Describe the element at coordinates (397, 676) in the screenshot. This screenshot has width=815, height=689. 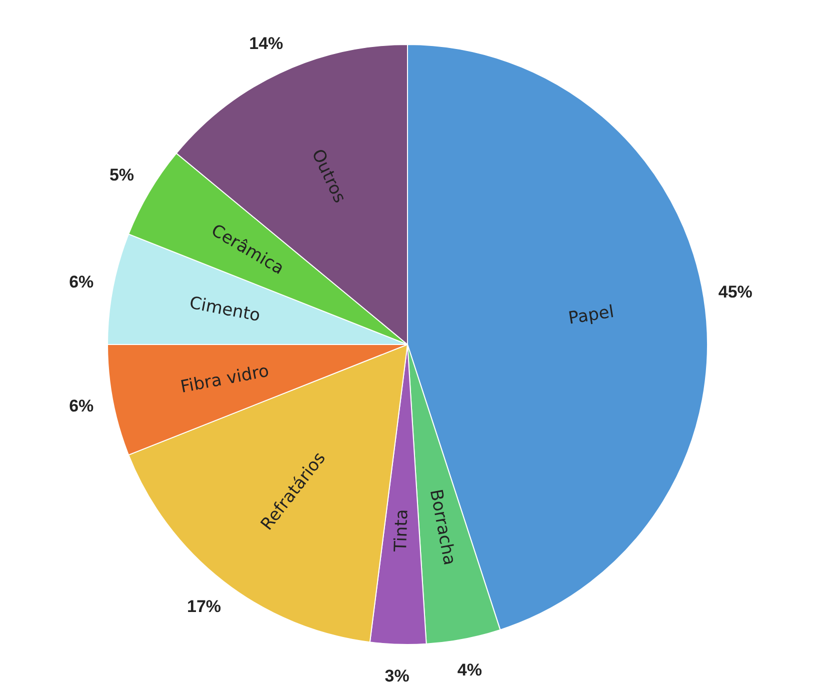
I see `data-label: 3%` at that location.